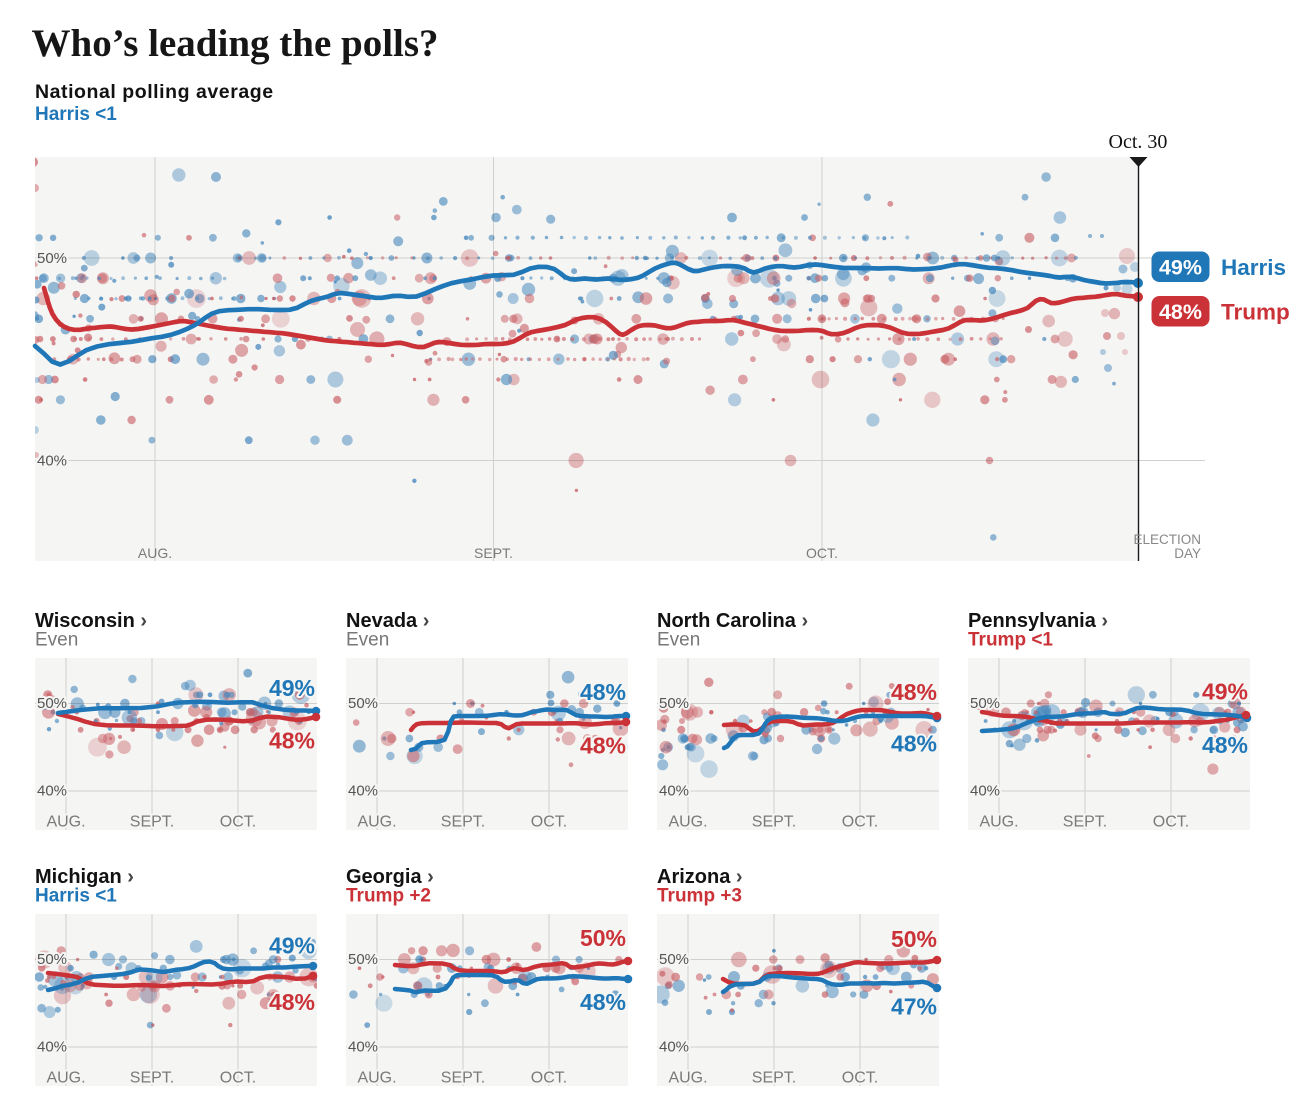  What do you see at coordinates (390, 877) in the screenshot?
I see `svg-text: Georgia ›` at bounding box center [390, 877].